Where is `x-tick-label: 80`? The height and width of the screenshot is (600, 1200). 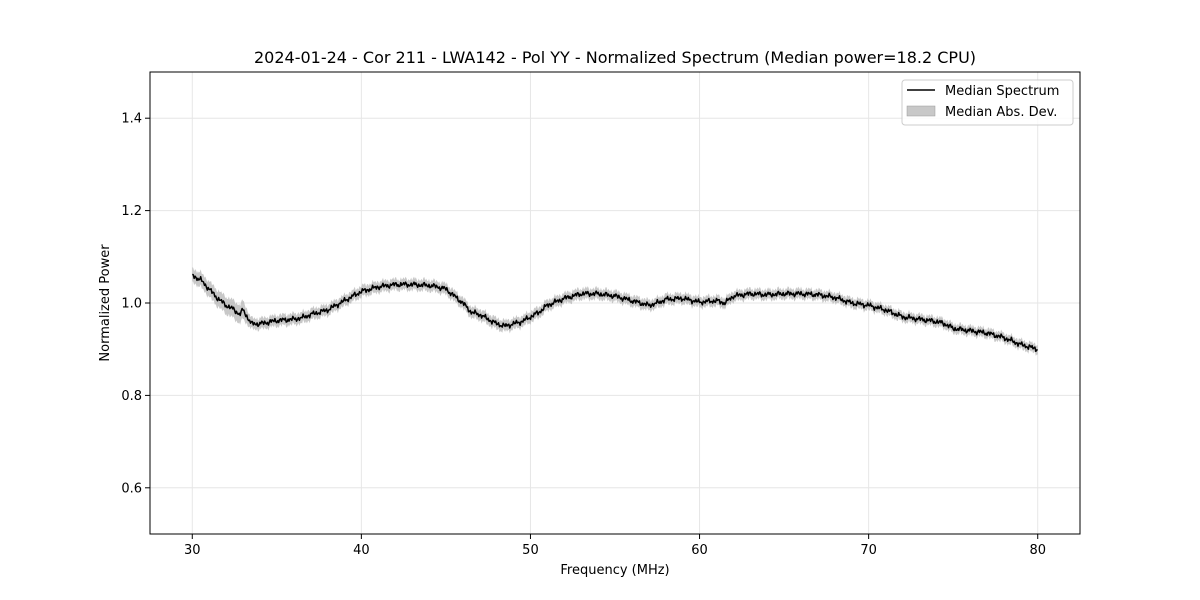 x-tick-label: 80 is located at coordinates (1037, 550).